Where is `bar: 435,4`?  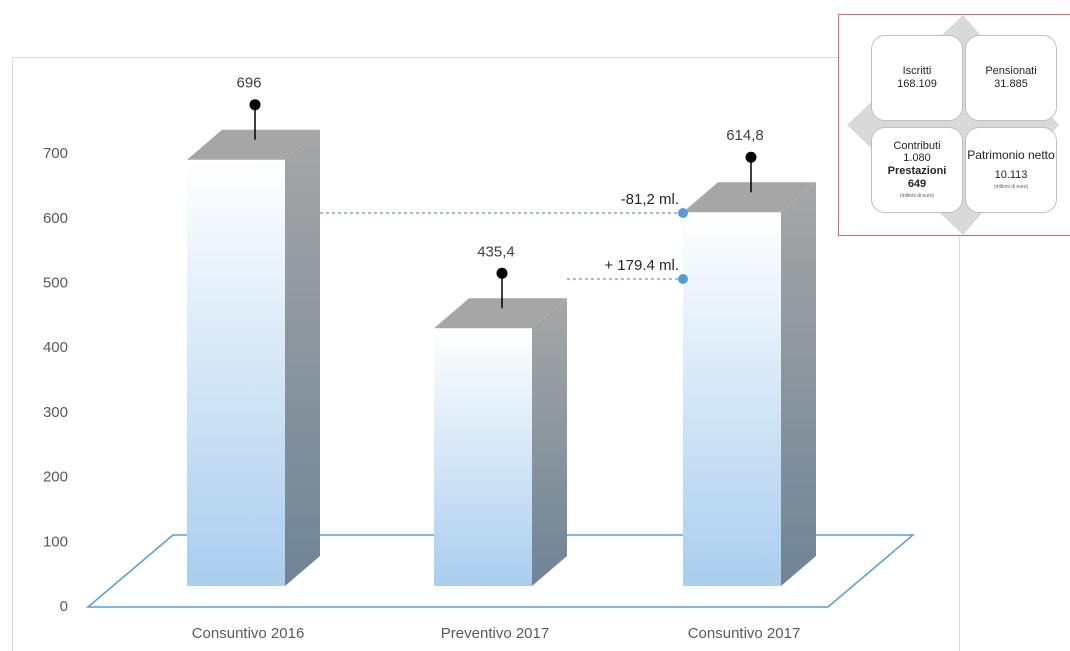
bar: 435,4 is located at coordinates (500, 414).